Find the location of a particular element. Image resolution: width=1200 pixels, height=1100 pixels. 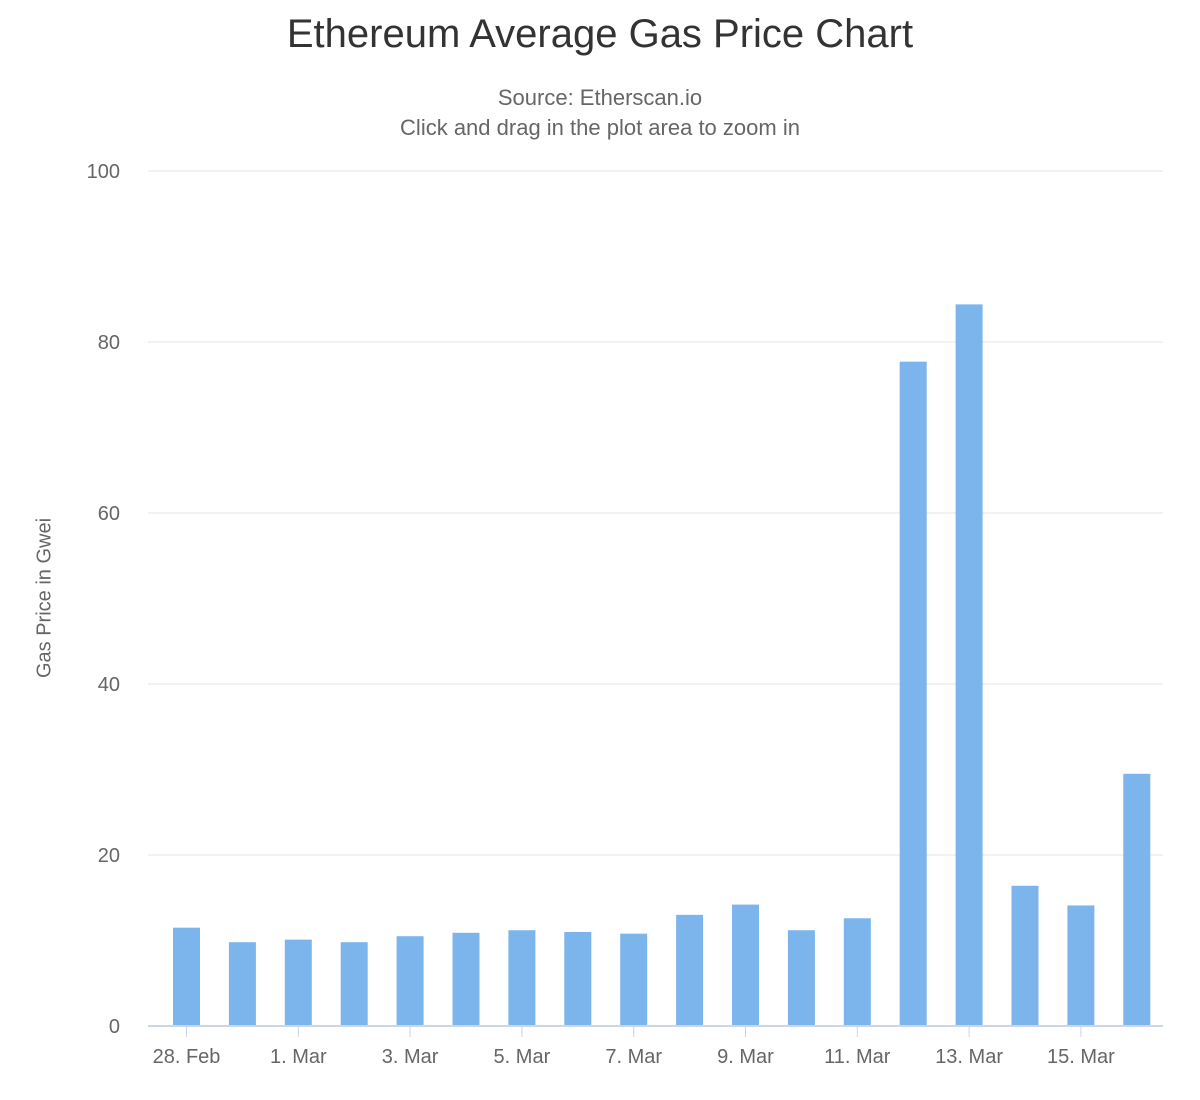

bar-5-mar is located at coordinates (522, 978).